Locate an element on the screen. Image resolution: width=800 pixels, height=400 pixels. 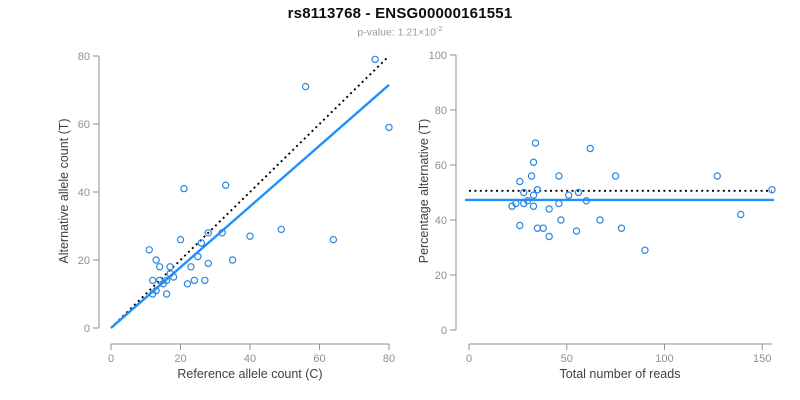
figure-title: rs8113768 - ENSG00000161551 is located at coordinates (400, 13).